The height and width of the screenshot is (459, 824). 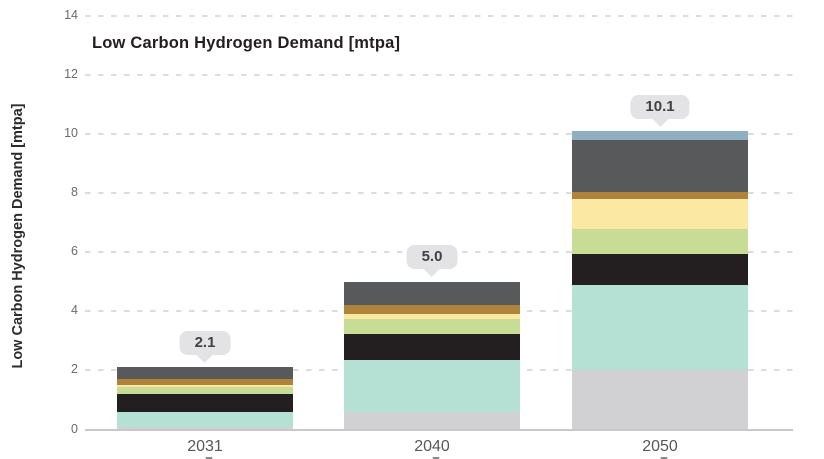 What do you see at coordinates (439, 429) in the screenshot?
I see `x-axis-line` at bounding box center [439, 429].